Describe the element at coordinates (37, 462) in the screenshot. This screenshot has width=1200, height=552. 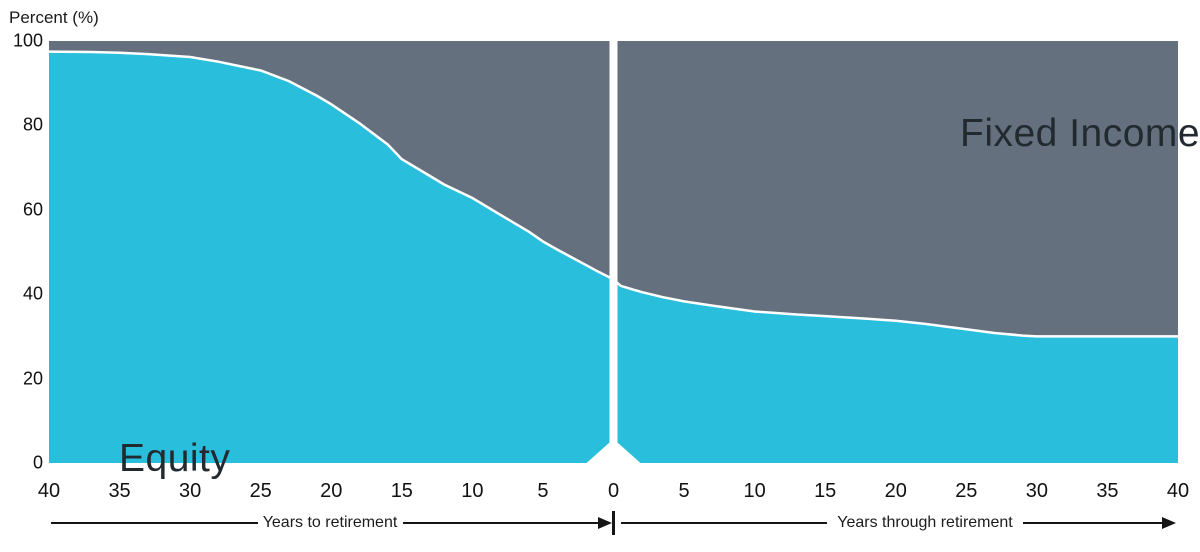
I see `y-tick-label: 0` at that location.